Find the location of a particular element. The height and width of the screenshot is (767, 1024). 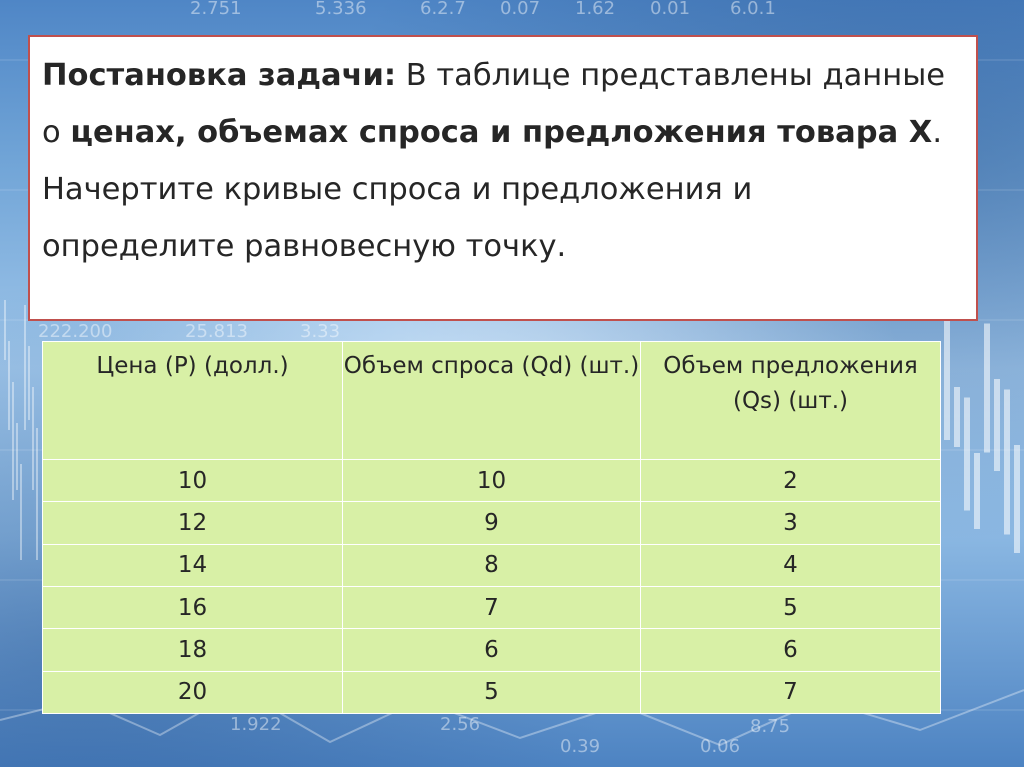

table-row: 10 10 2 is located at coordinates (491, 480).